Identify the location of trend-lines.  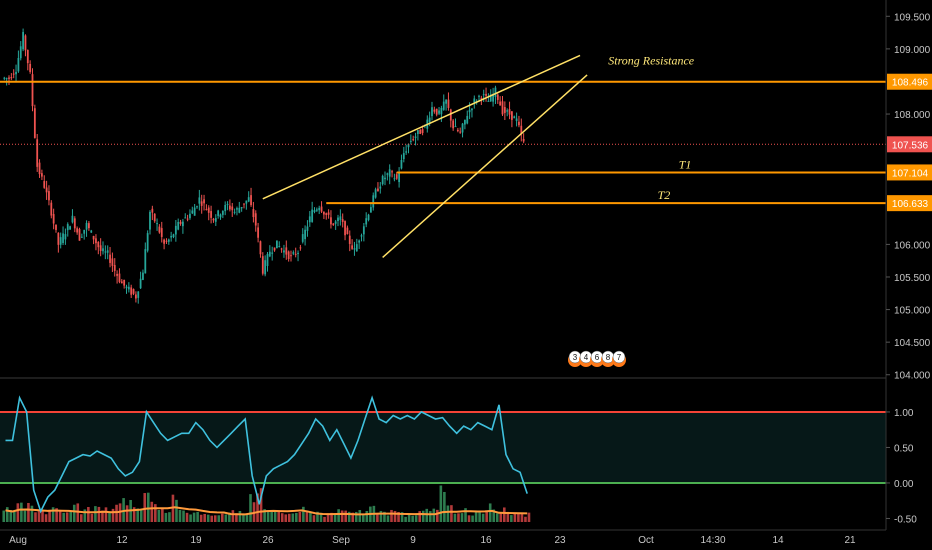
(425, 156).